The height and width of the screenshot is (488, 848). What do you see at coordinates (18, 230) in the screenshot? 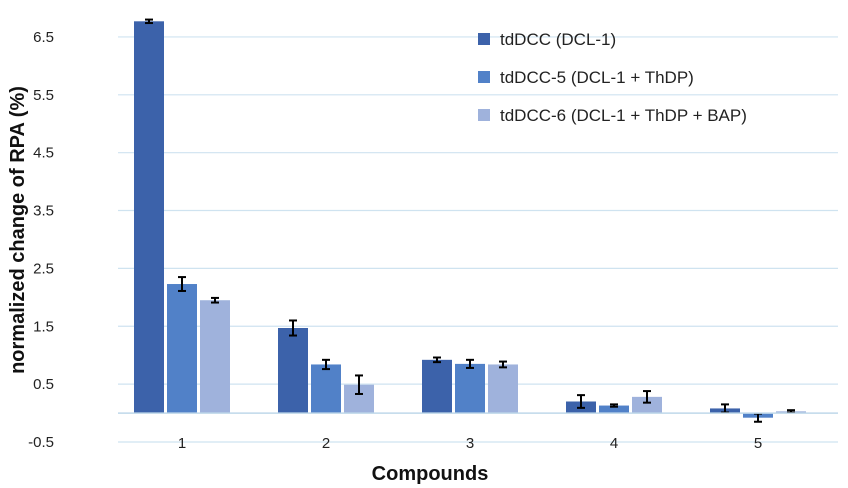
I see `y-axis-title: normalized change of RPA (%)` at bounding box center [18, 230].